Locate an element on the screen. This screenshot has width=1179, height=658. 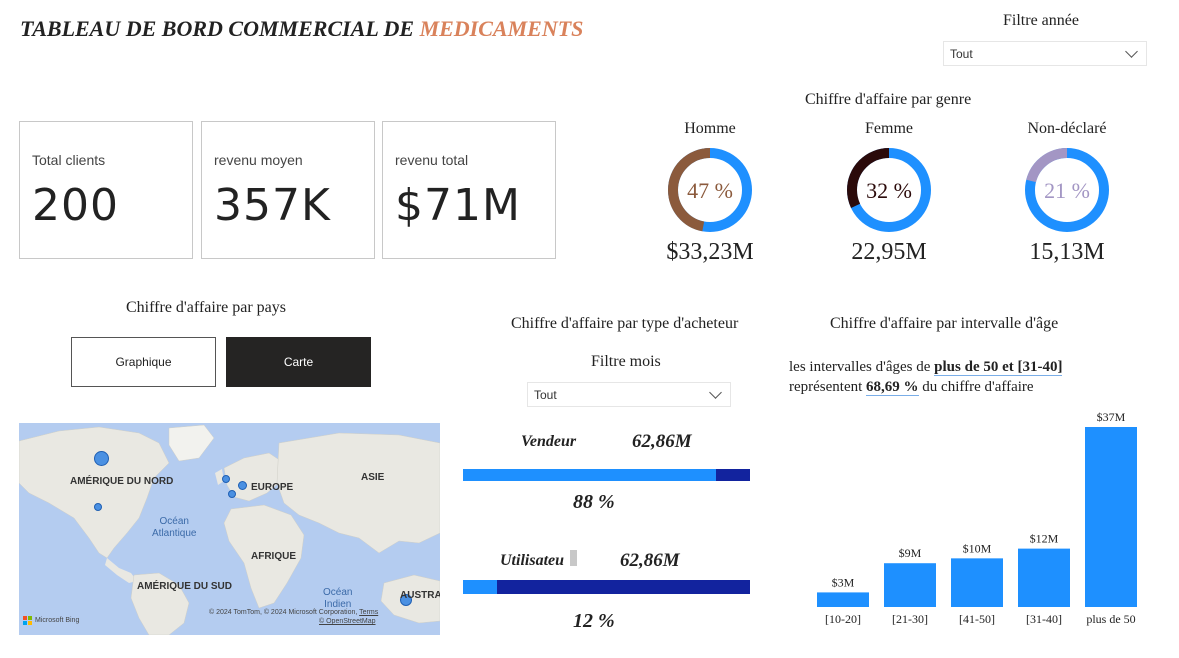
buyer-bar-utilisateur is located at coordinates (606, 587).